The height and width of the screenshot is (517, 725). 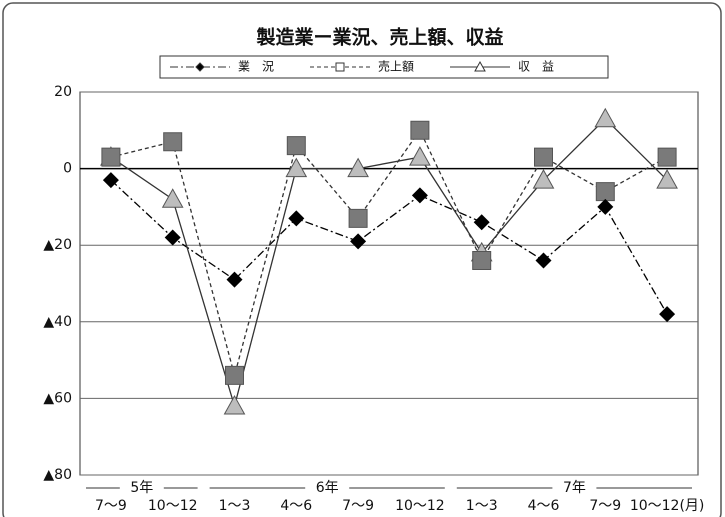 What do you see at coordinates (57, 398) in the screenshot?
I see `y-tick-label: ▲60` at bounding box center [57, 398].